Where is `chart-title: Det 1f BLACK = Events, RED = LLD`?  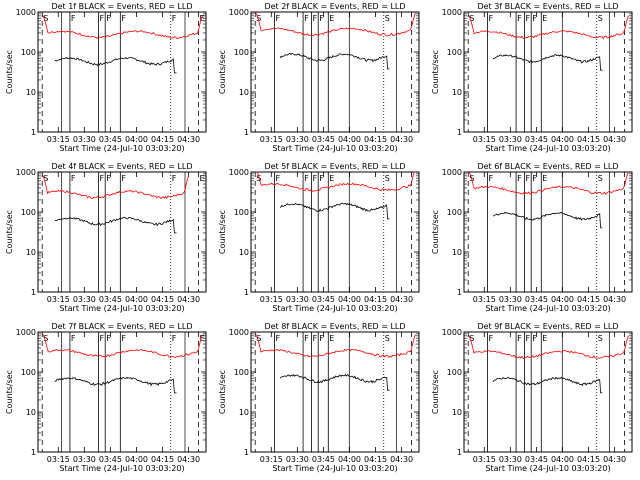 chart-title: Det 1f BLACK = Events, RED = LLD is located at coordinates (121, 6).